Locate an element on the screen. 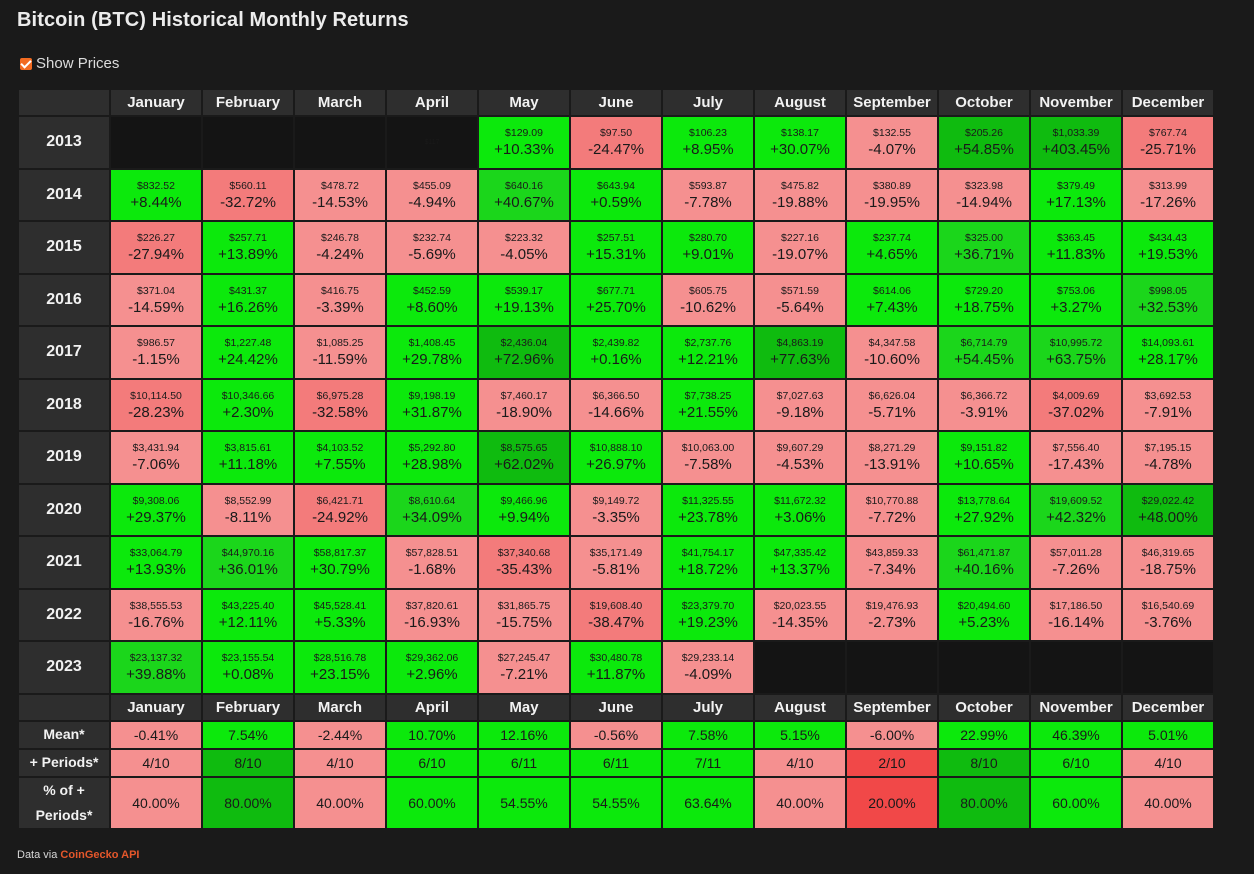 The width and height of the screenshot is (1254, 874). return-cell-2013-june: $97.50 -24.47% is located at coordinates (616, 142).